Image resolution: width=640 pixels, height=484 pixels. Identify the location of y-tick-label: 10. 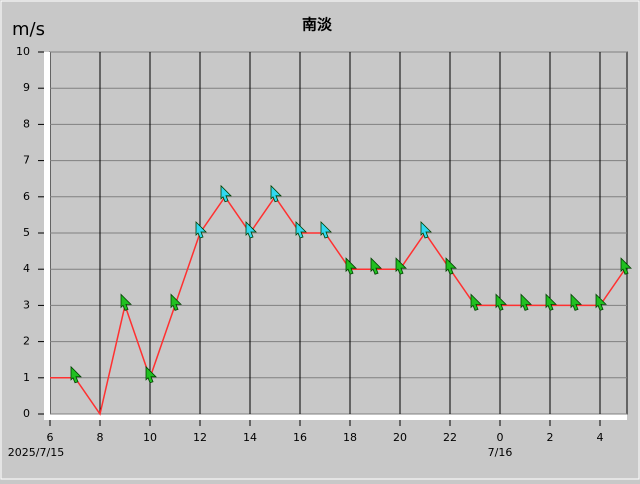
(23, 51).